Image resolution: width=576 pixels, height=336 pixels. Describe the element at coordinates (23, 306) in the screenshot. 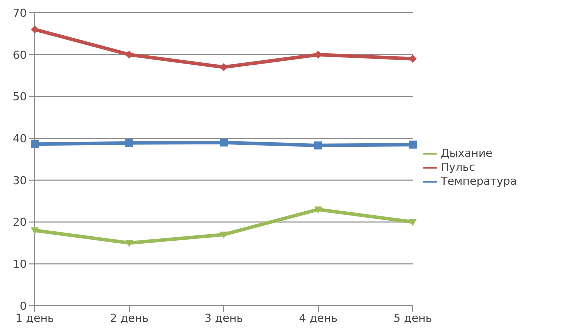

I see `y-tick-label: 0` at that location.